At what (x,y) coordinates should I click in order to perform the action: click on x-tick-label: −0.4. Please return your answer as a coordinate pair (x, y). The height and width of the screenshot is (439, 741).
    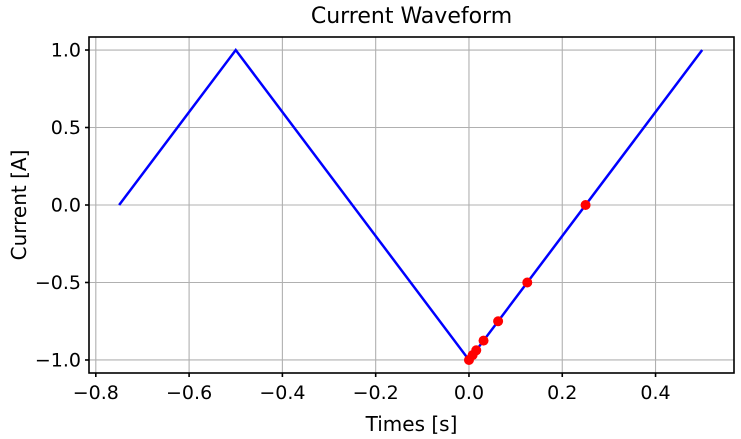
    Looking at the image, I should click on (282, 393).